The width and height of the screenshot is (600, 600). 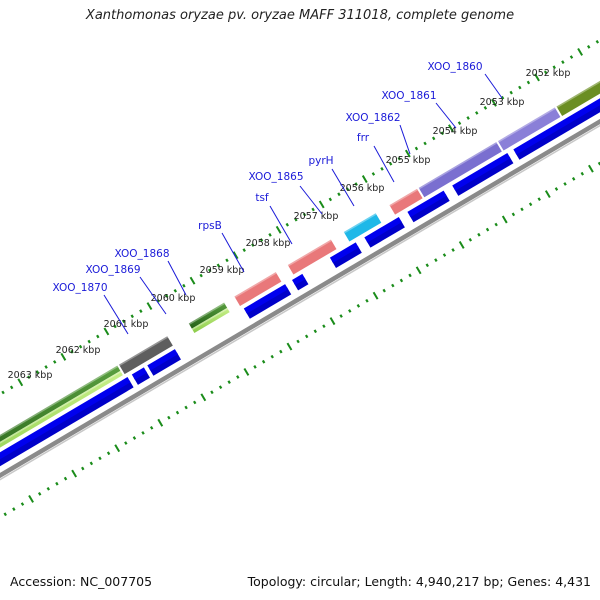 I want to click on accession-text: Accession: NC_007705, so click(x=81, y=581).